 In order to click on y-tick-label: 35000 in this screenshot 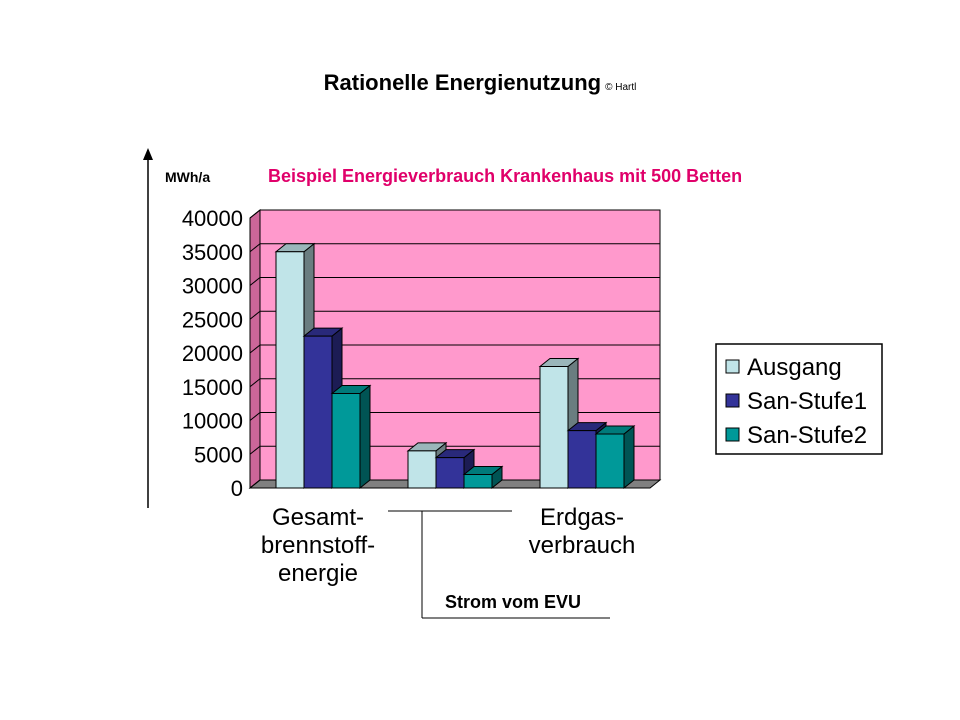, I will do `click(212, 252)`.